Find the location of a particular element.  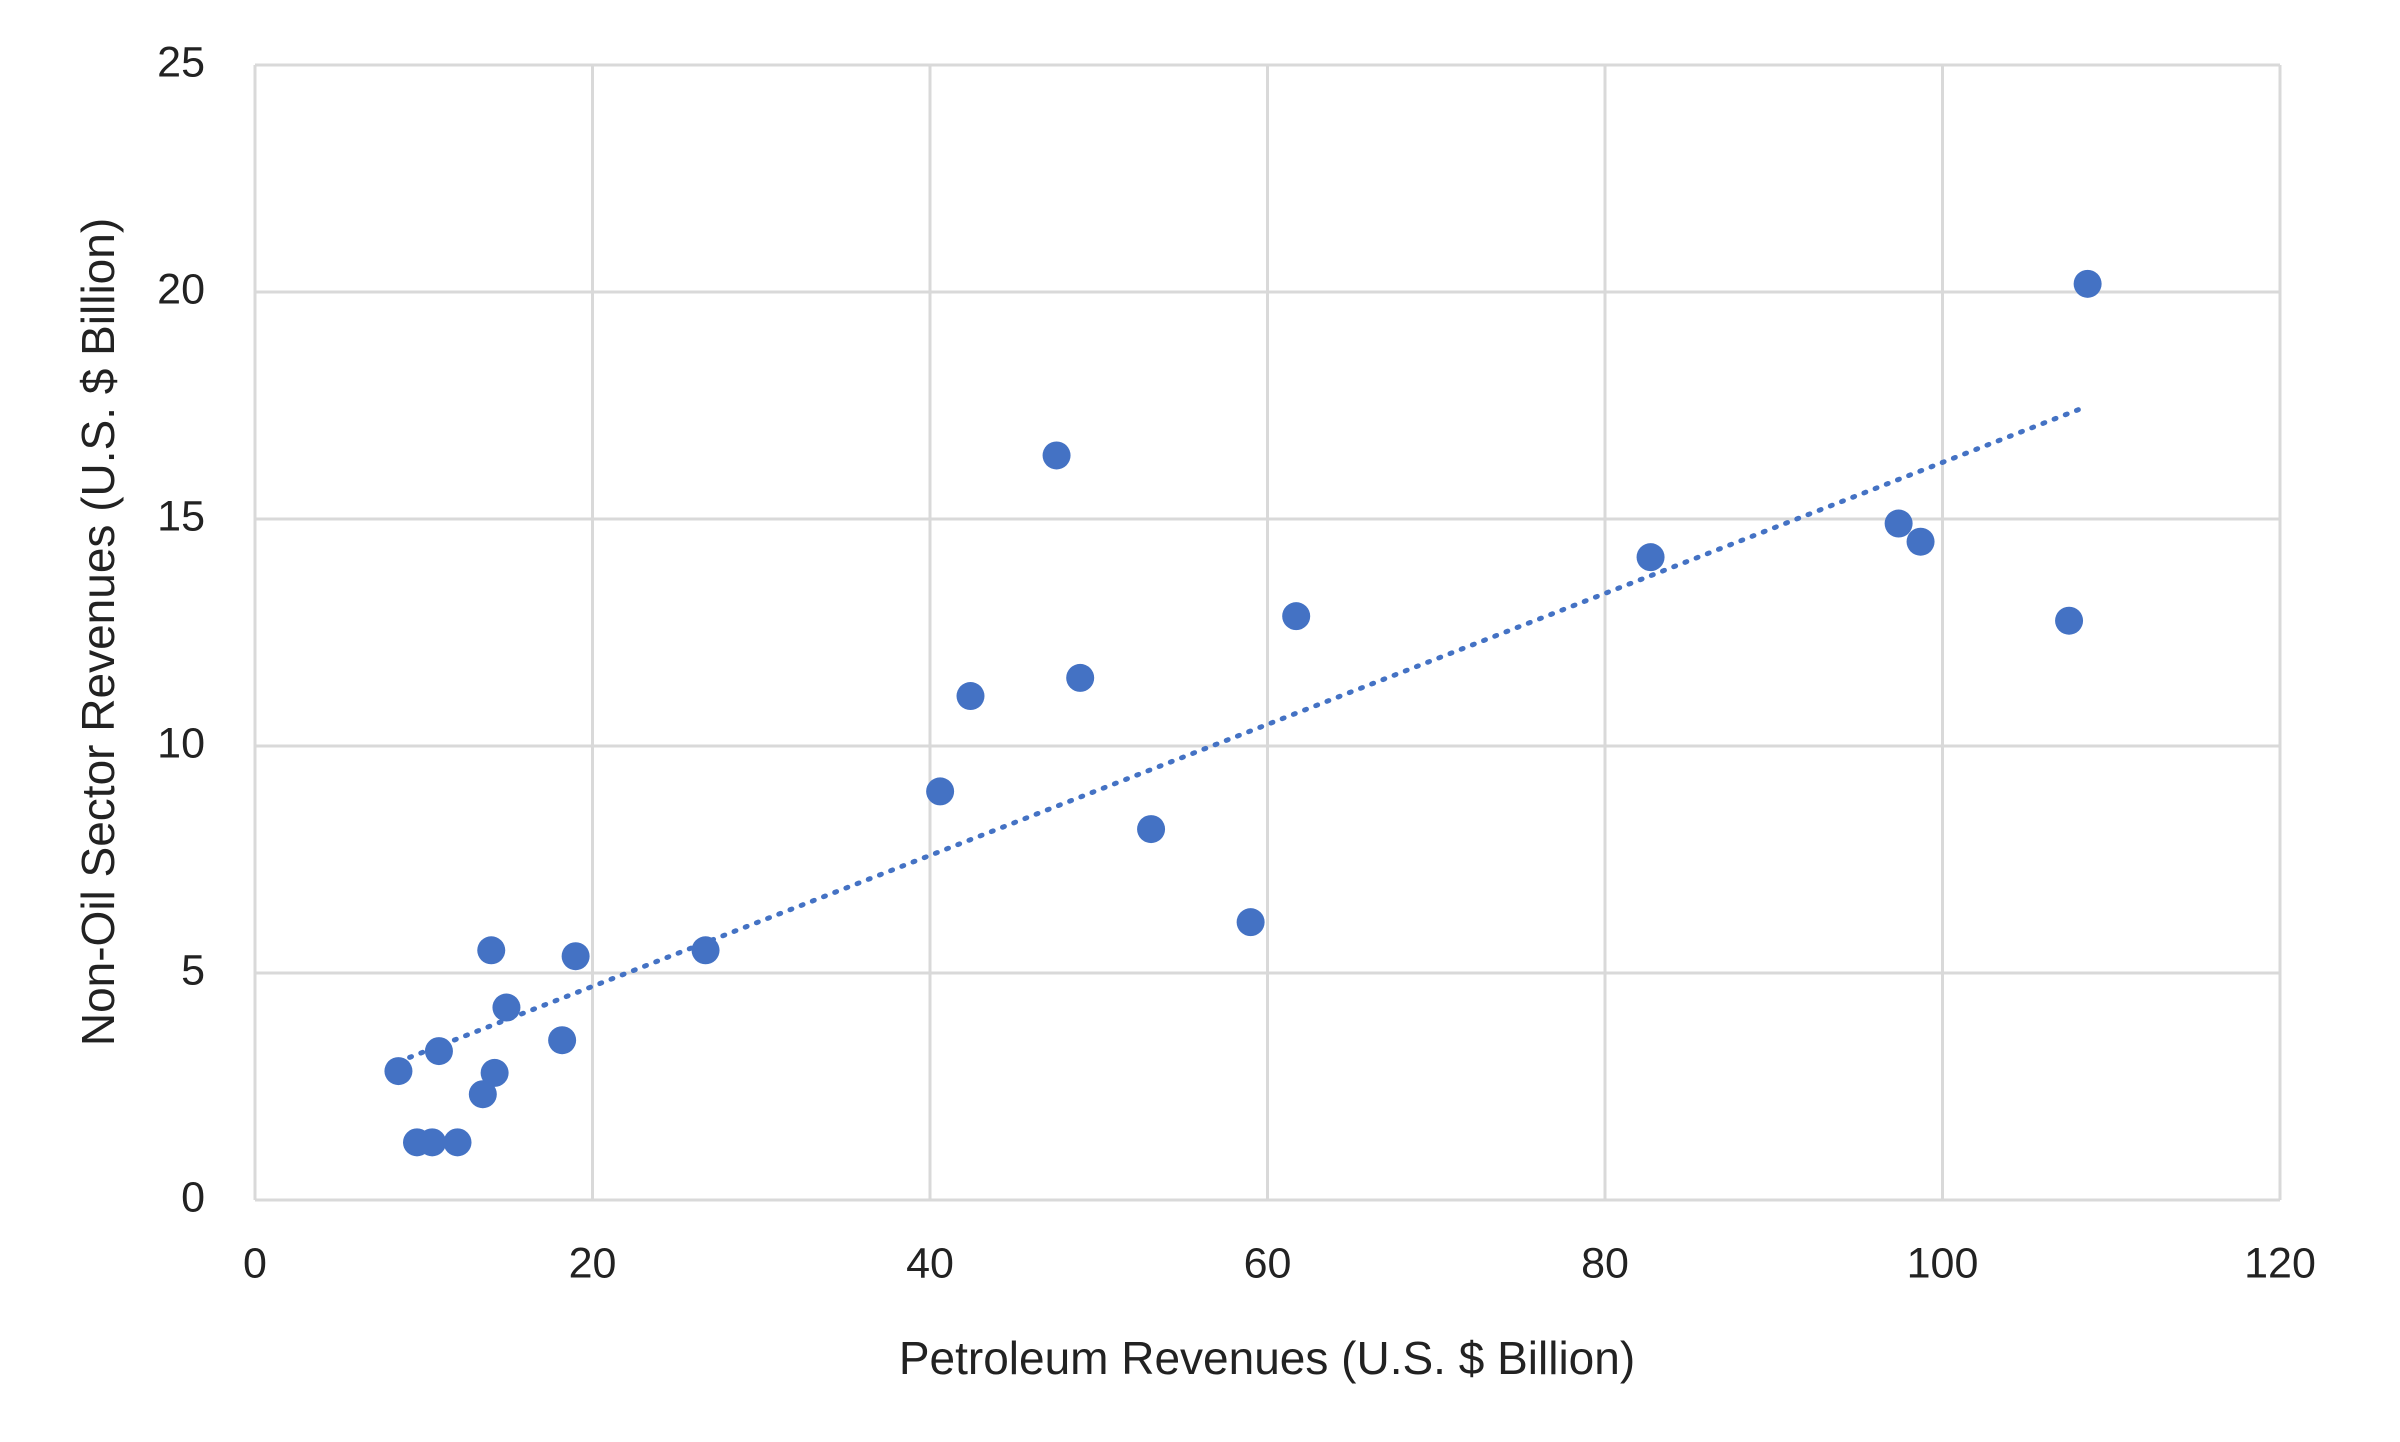

y-axis-title: Non-Oil Sector Revenues (U.S. $ Billion) is located at coordinates (98, 632).